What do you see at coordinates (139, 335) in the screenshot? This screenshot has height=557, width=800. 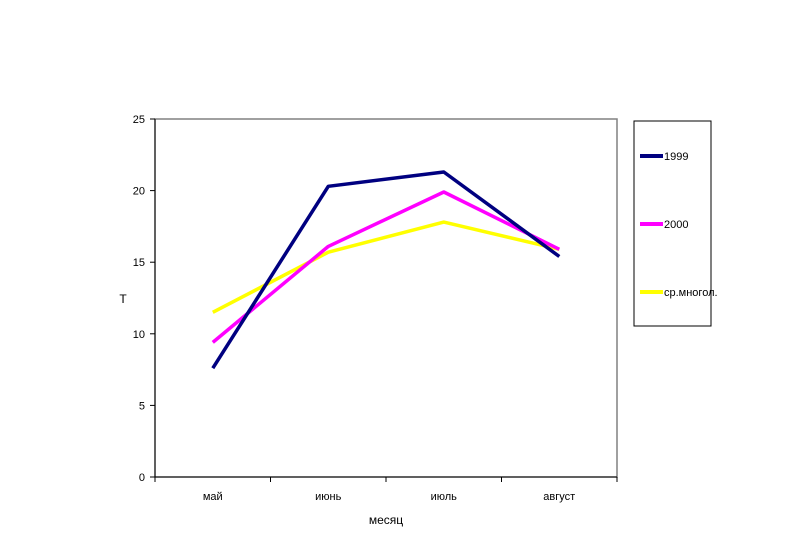 I see `y-tick-label: 10` at bounding box center [139, 335].